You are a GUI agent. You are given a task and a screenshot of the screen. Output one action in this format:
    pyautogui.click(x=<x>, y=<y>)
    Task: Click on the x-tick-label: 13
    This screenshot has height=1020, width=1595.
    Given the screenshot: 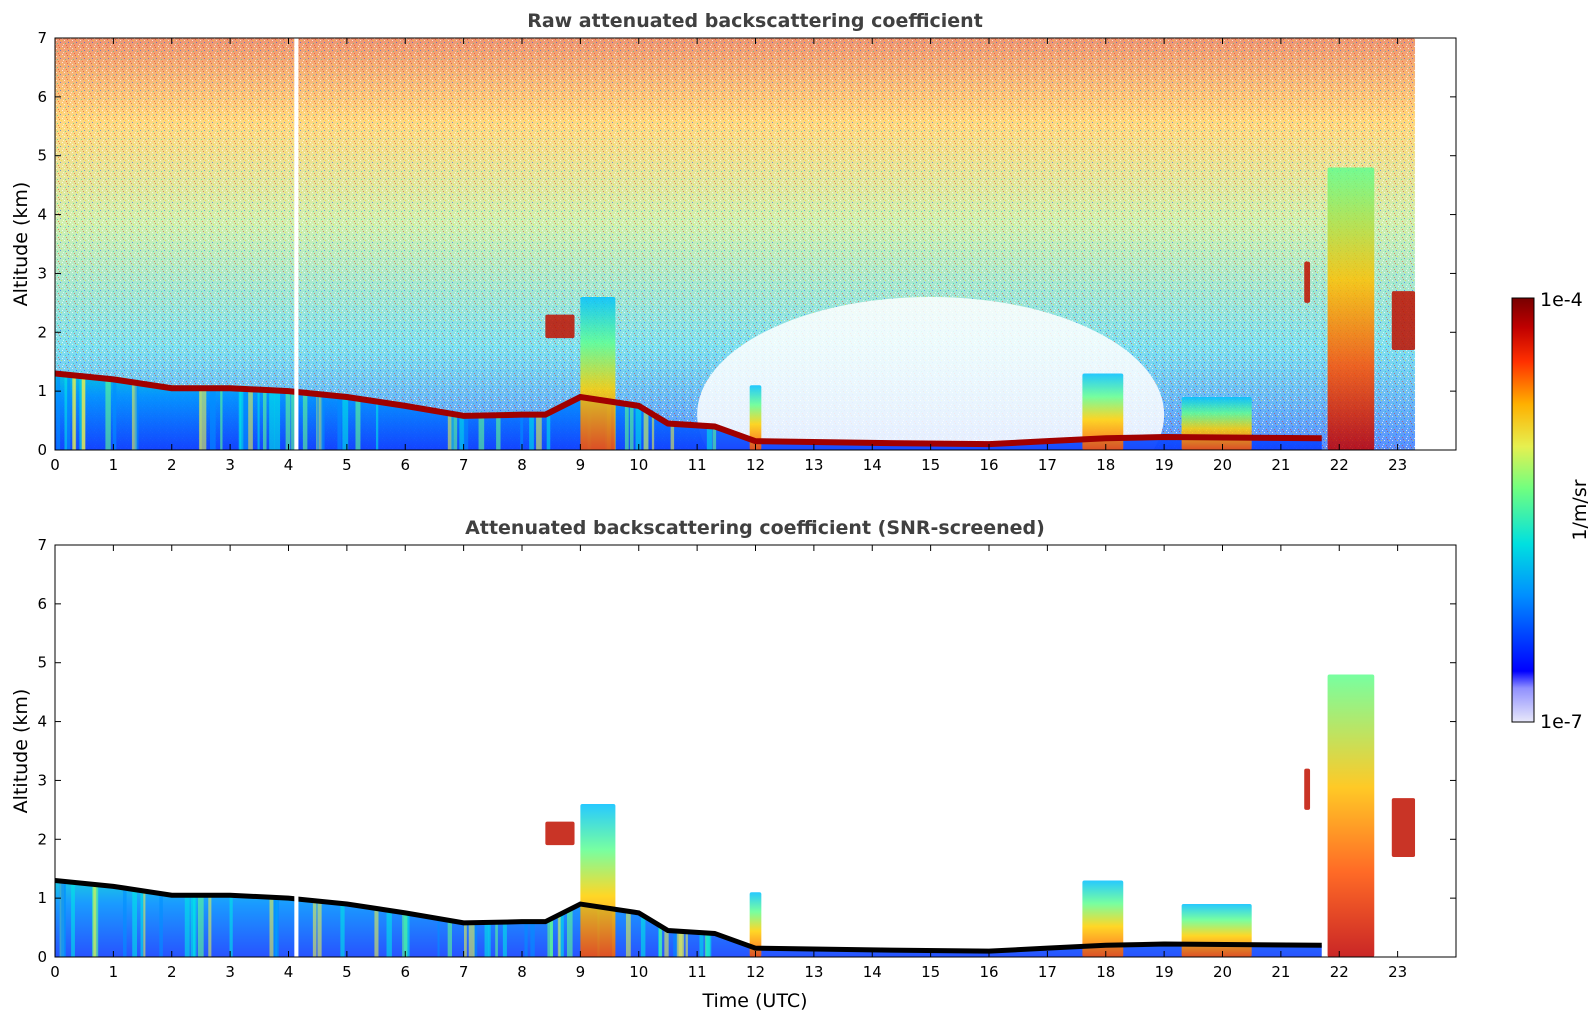 What is the action you would take?
    pyautogui.click(x=813, y=465)
    